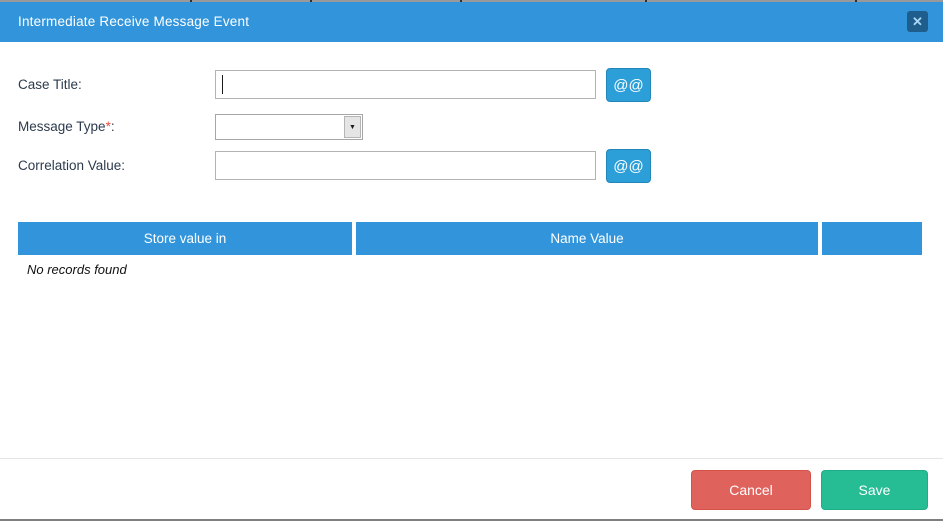  Describe the element at coordinates (50, 84) in the screenshot. I see `case-title-label: Case Title:` at that location.